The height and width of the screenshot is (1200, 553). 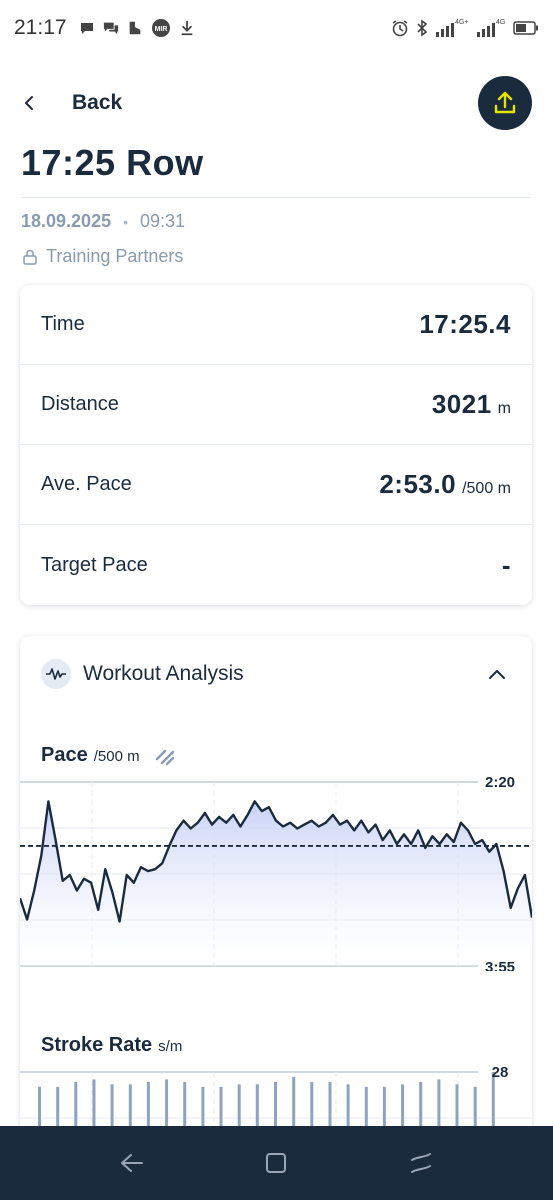 What do you see at coordinates (112, 162) in the screenshot?
I see `workout-title: 17:25 Row` at bounding box center [112, 162].